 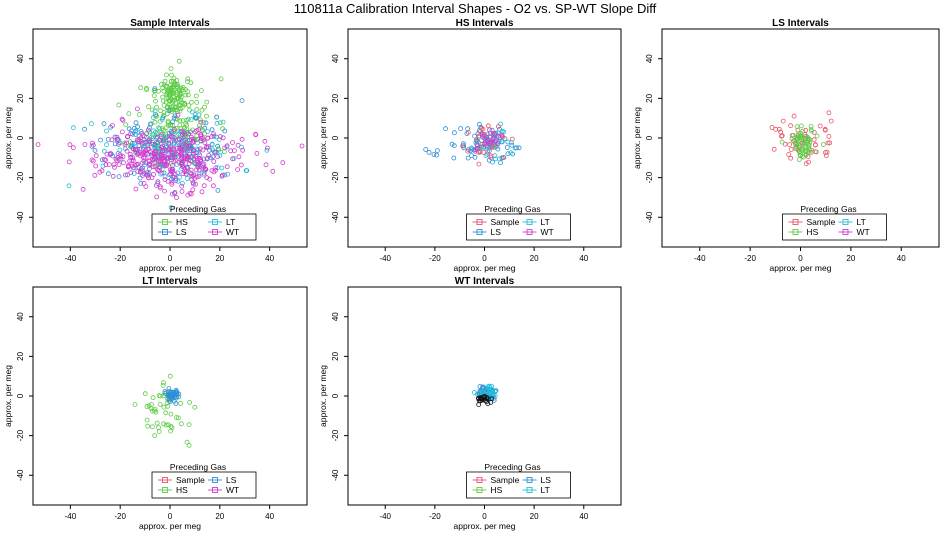 I want to click on y-tick-label: 40, so click(x=20, y=58).